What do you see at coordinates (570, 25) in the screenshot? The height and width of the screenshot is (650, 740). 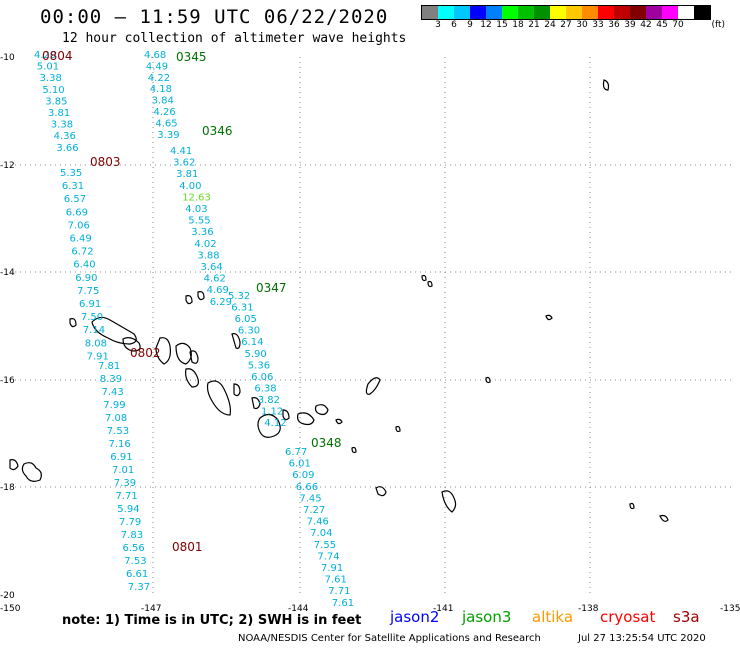 I see `legend-labels: 3 6 9 12 15 18 21 24 27 30 33 36 39 42 45 70` at bounding box center [570, 25].